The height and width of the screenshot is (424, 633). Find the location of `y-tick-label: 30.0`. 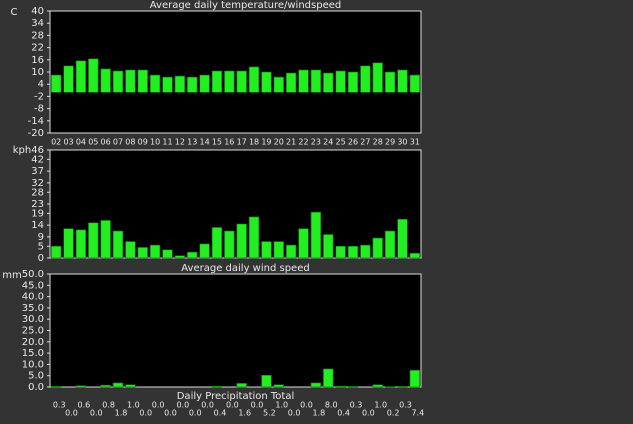

y-tick-label: 30.0 is located at coordinates (33, 319).